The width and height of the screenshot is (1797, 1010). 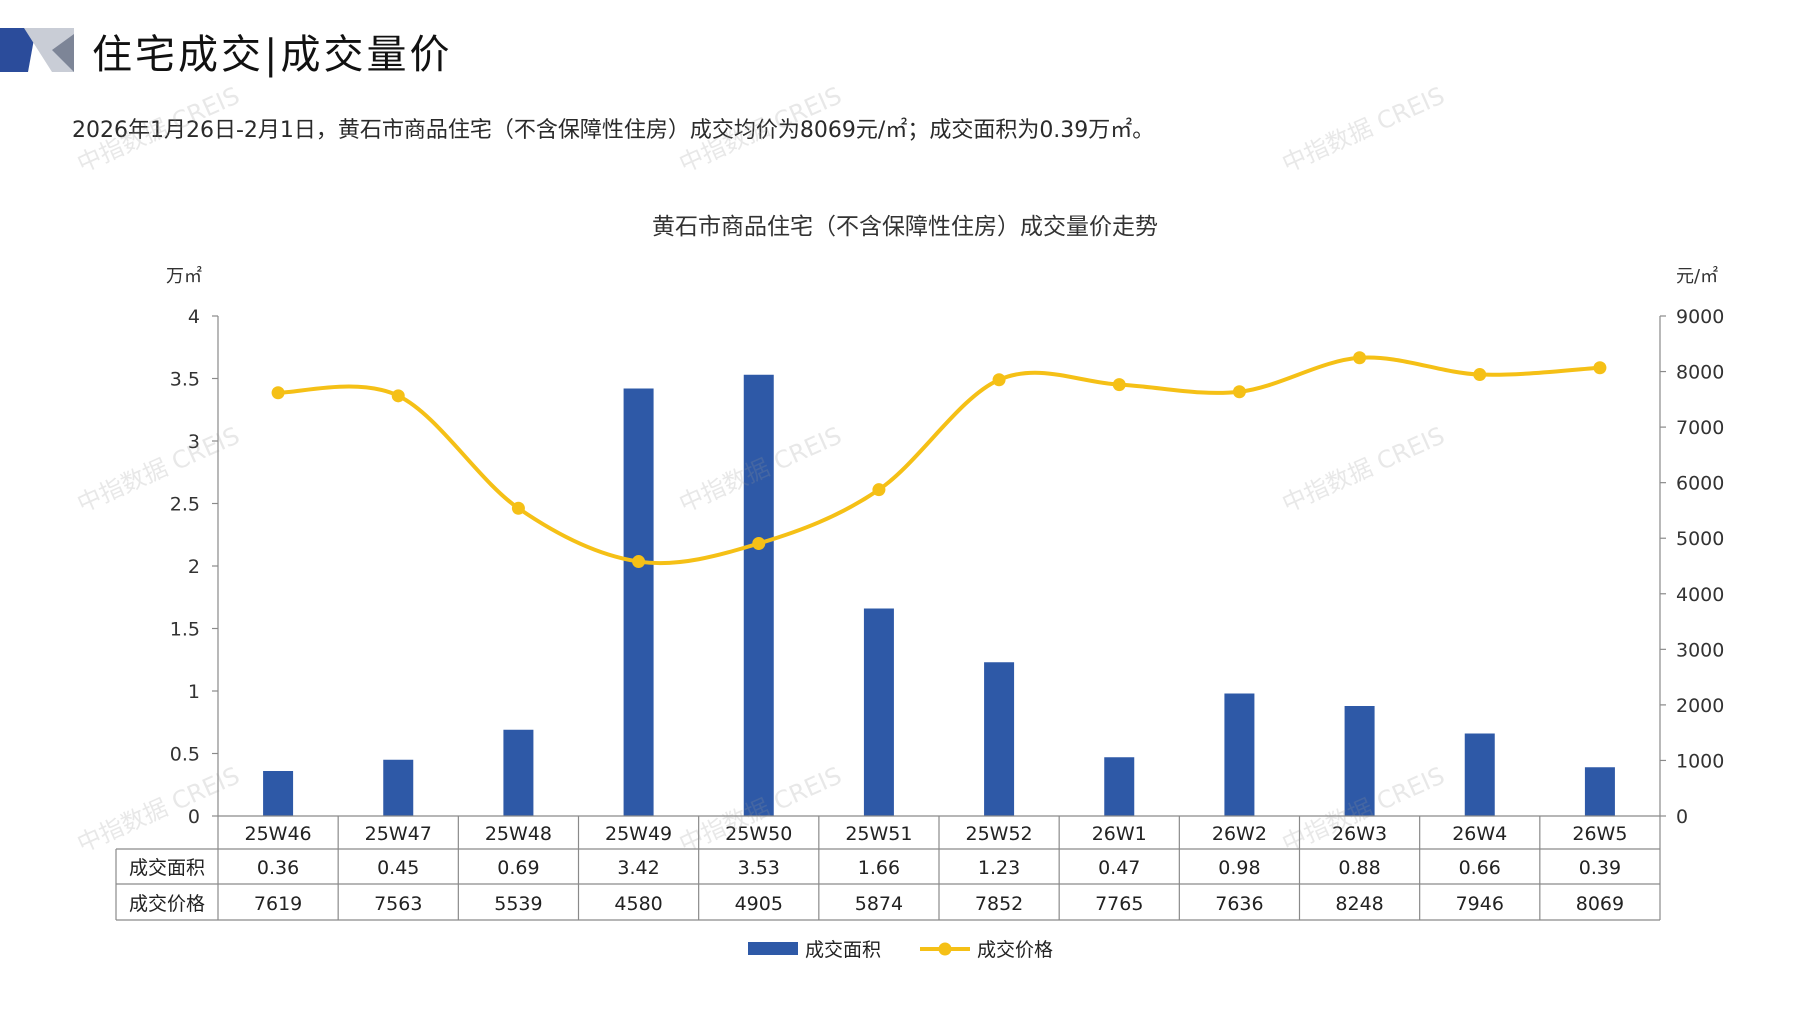 What do you see at coordinates (879, 904) in the screenshot?
I see `table-cell-price: 5874` at bounding box center [879, 904].